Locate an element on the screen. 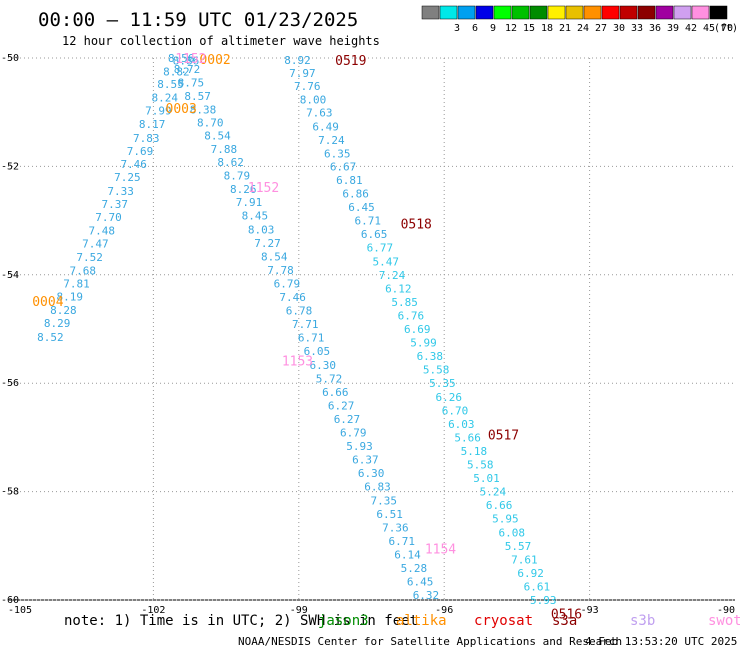 This screenshot has width=740, height=650. wave-height-value: 6.37 is located at coordinates (365, 460).